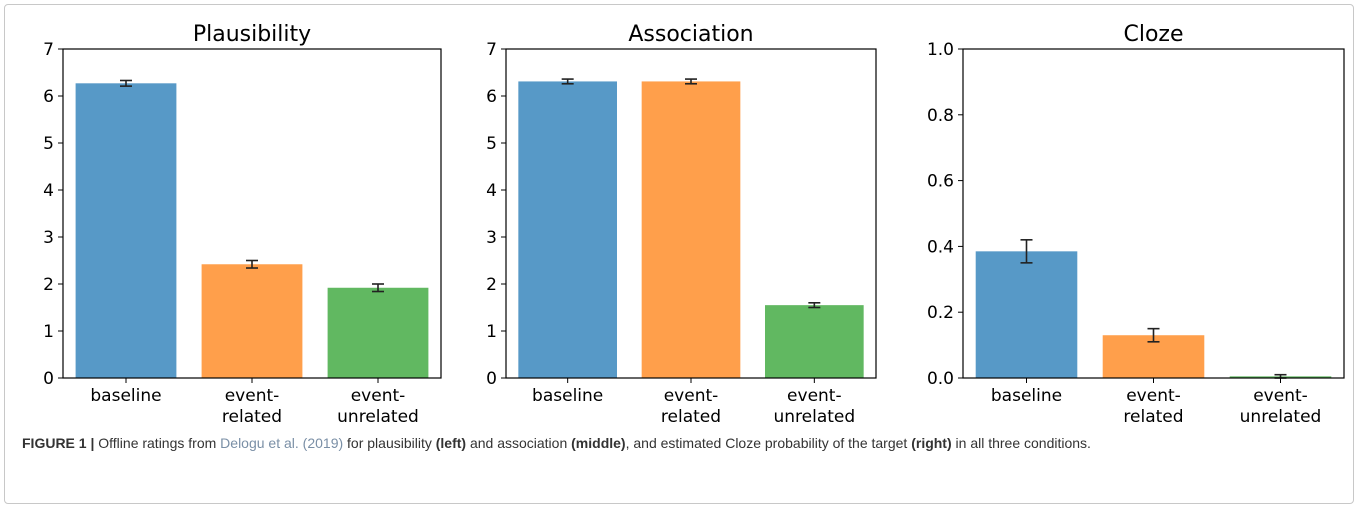 The height and width of the screenshot is (511, 1360). I want to click on caption-middle-marker: (middle), so click(598, 443).